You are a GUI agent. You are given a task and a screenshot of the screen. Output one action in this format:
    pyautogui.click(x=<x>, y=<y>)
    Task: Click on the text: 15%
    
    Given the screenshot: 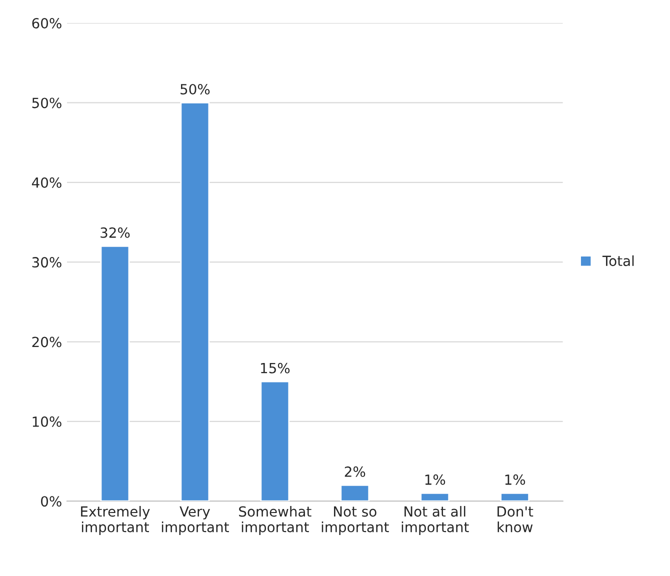 What is the action you would take?
    pyautogui.click(x=275, y=368)
    